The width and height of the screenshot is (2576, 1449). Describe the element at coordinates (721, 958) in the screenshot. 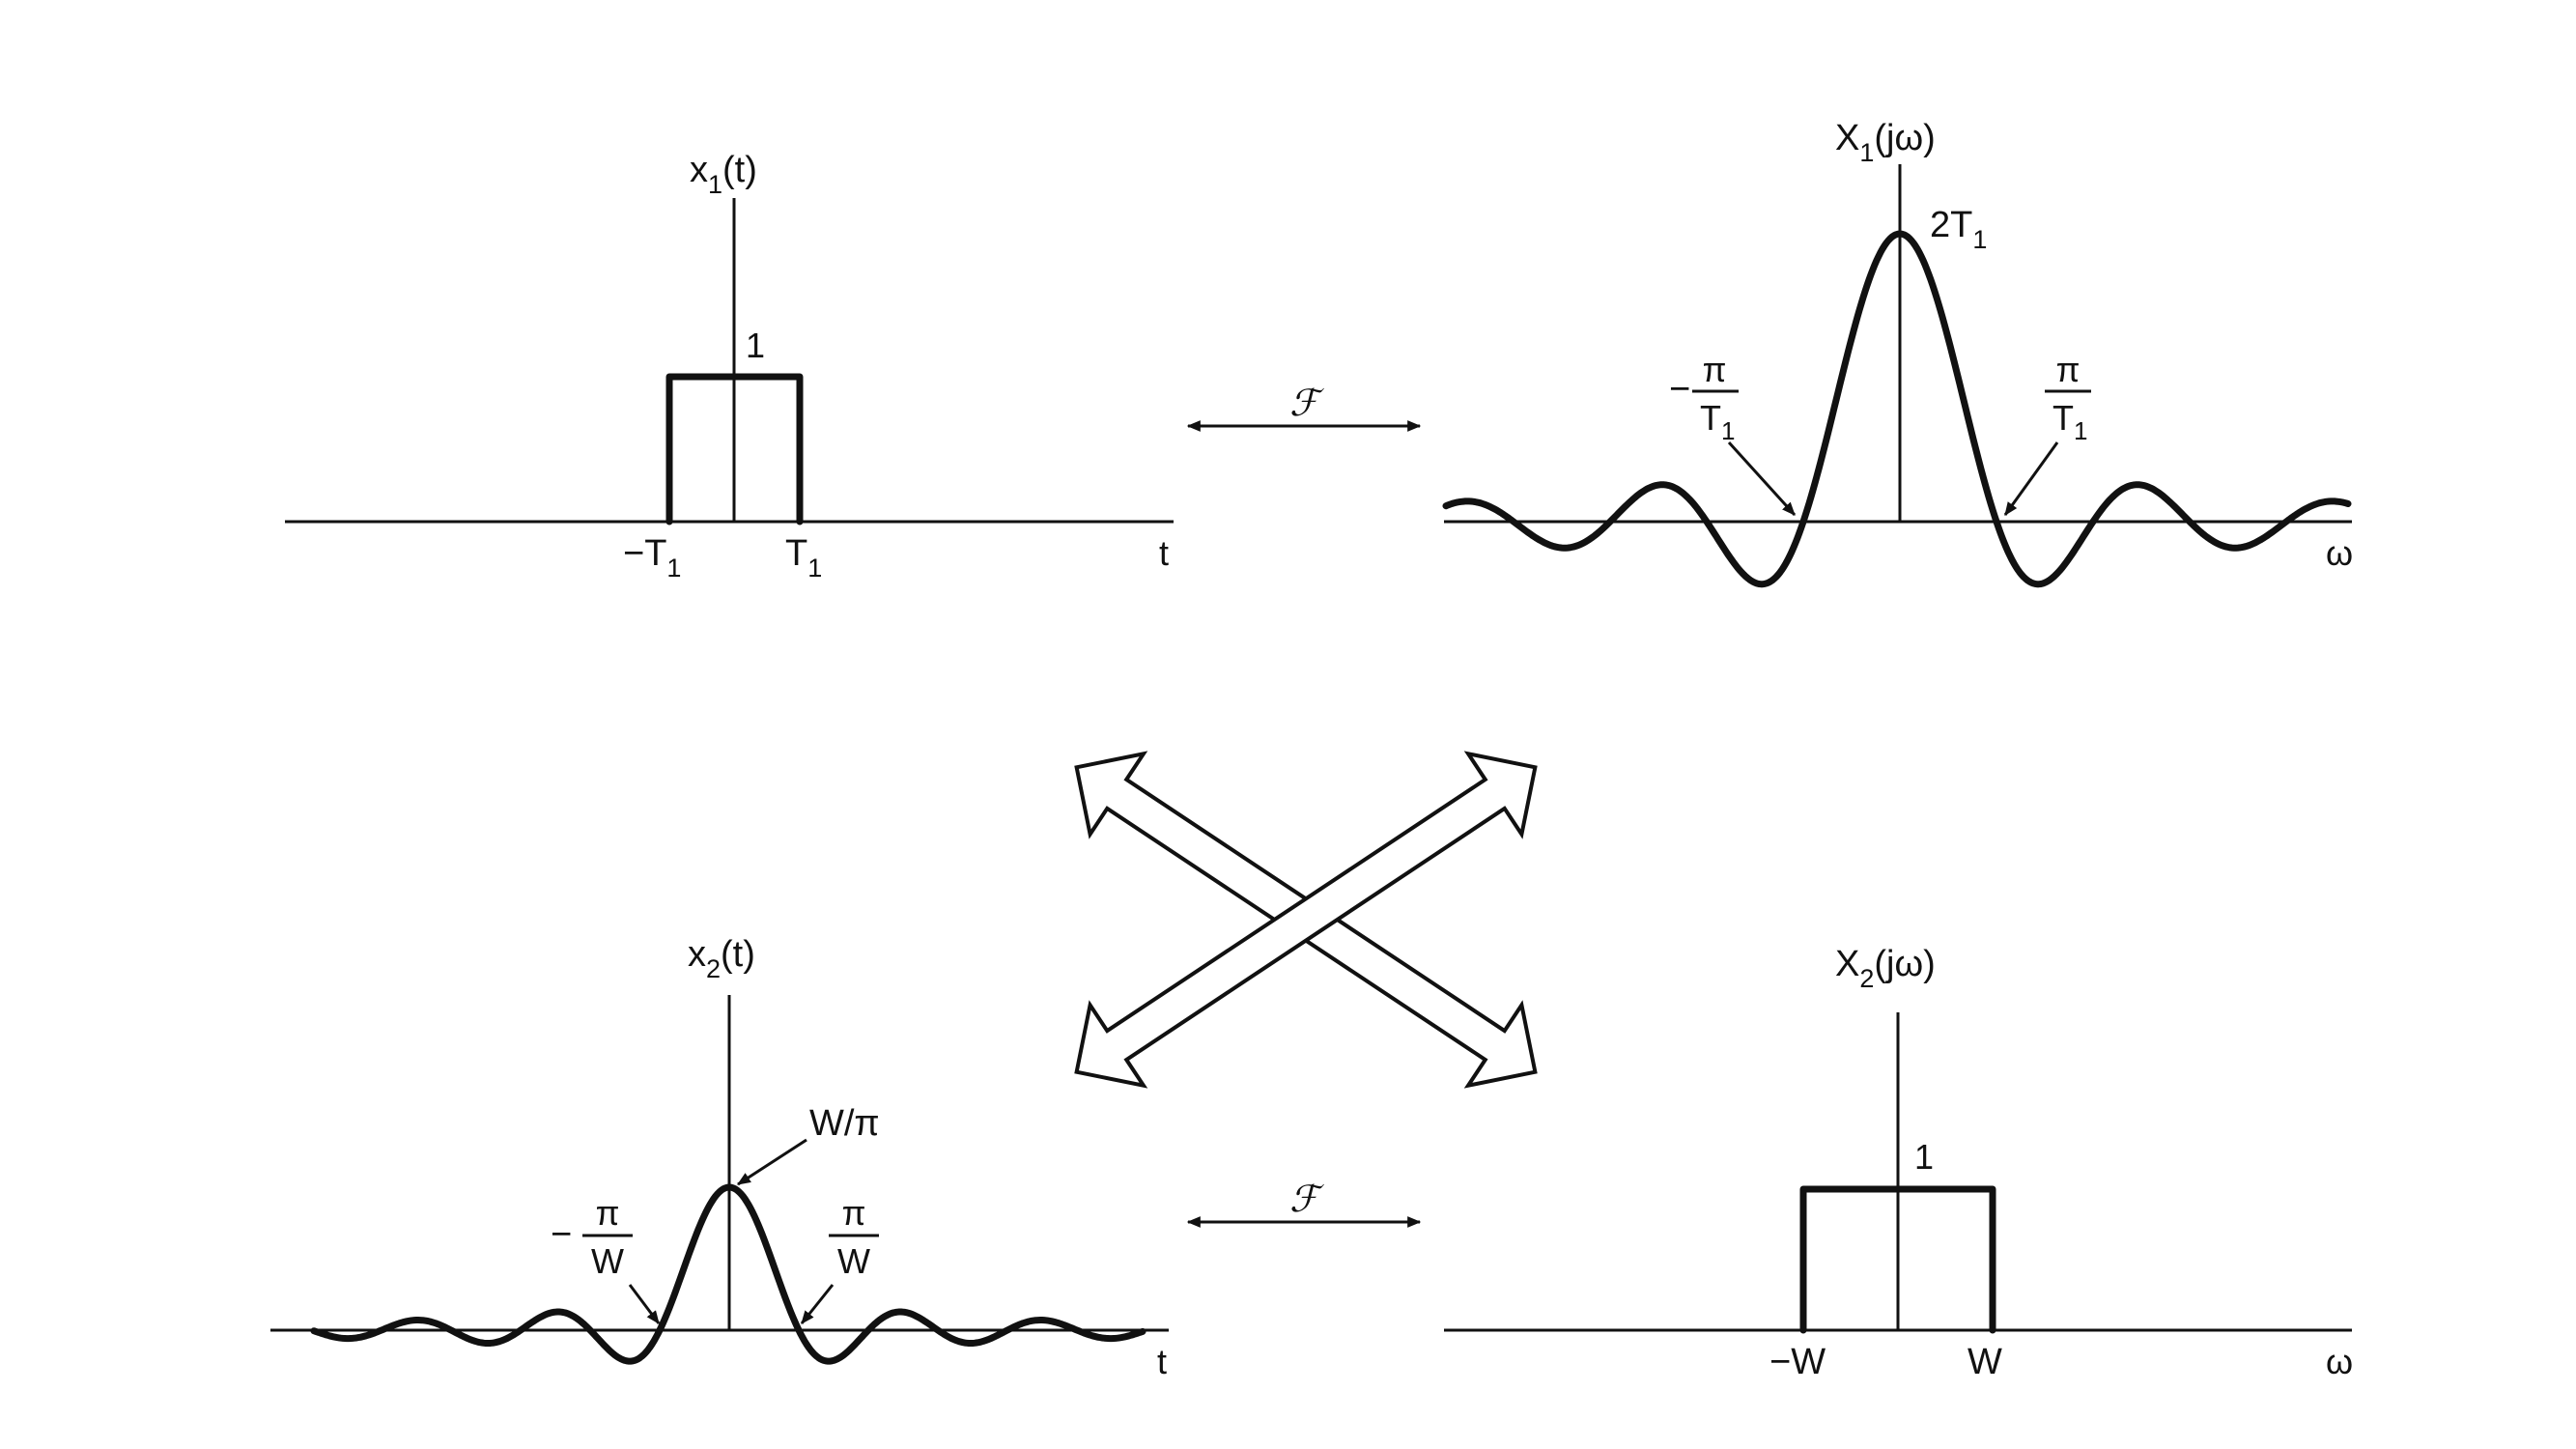

I see `x2-func-label: x2(t)` at that location.